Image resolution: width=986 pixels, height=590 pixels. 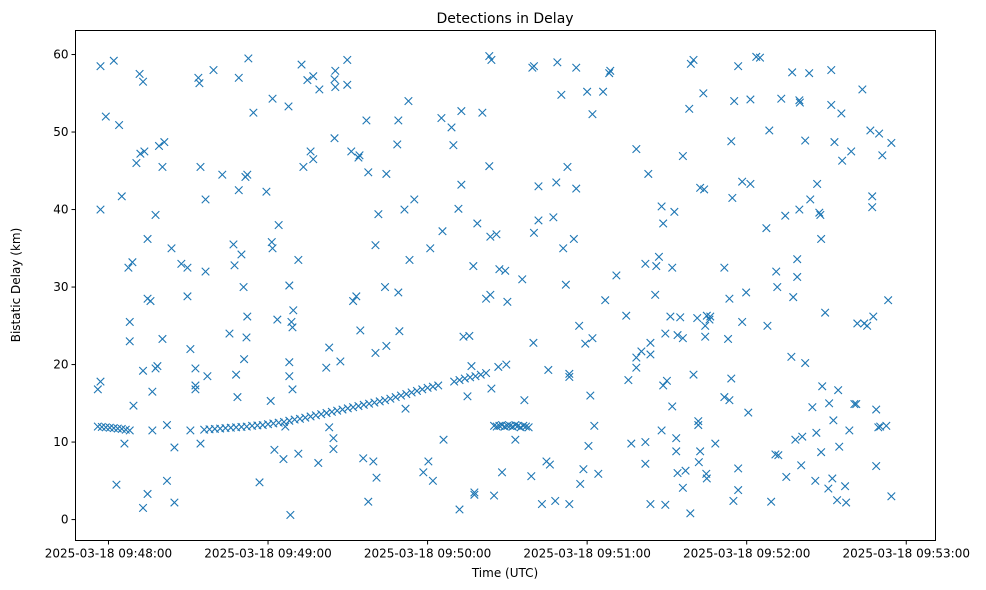 What do you see at coordinates (427, 554) in the screenshot?
I see `x-tick-label: 2025-03-18 09:50:00` at bounding box center [427, 554].